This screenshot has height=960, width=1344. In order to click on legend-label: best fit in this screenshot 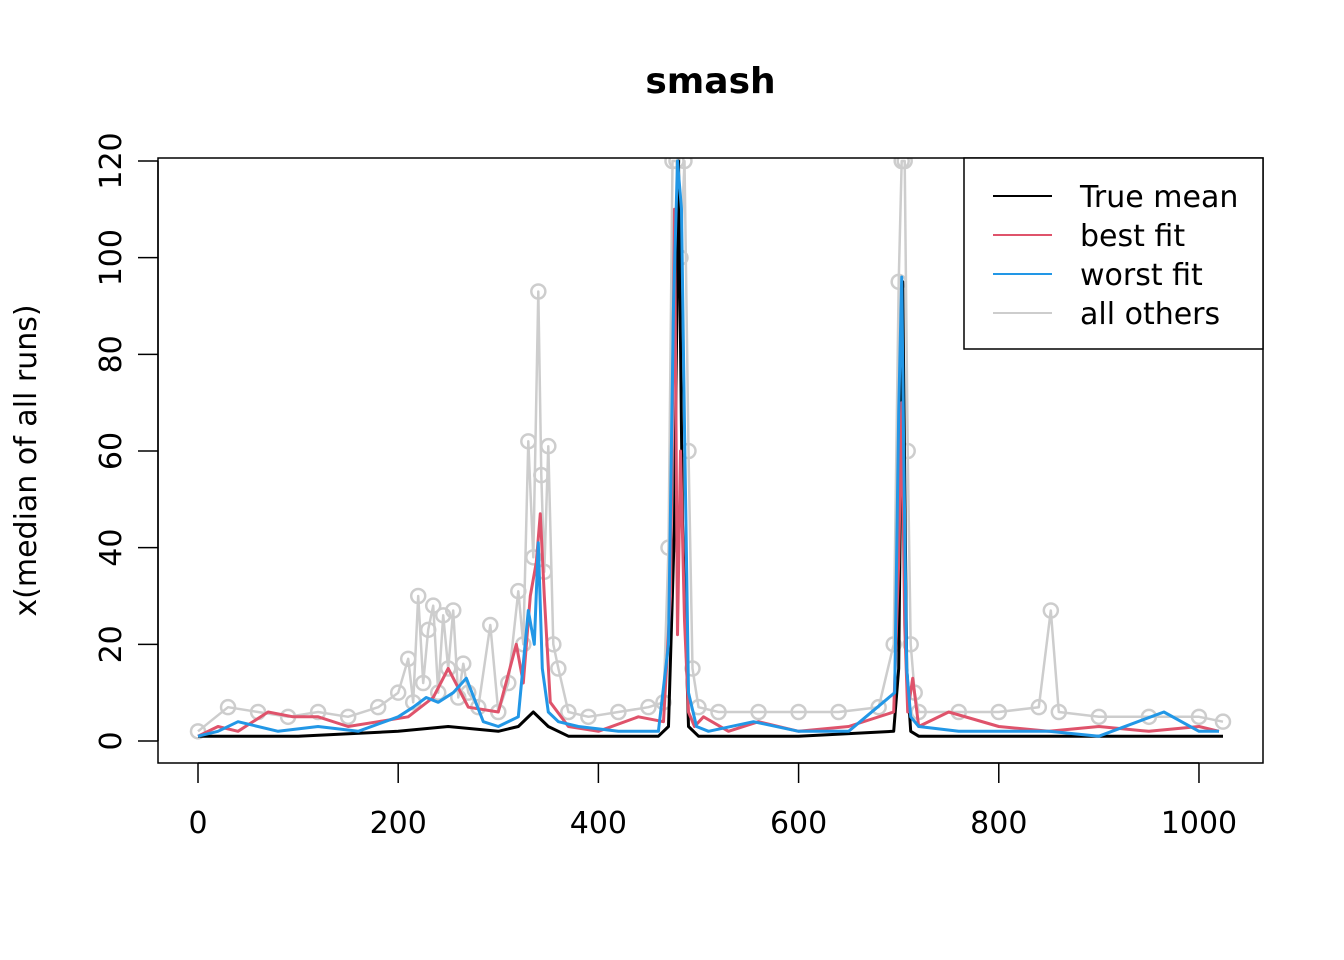, I will do `click(1132, 236)`.